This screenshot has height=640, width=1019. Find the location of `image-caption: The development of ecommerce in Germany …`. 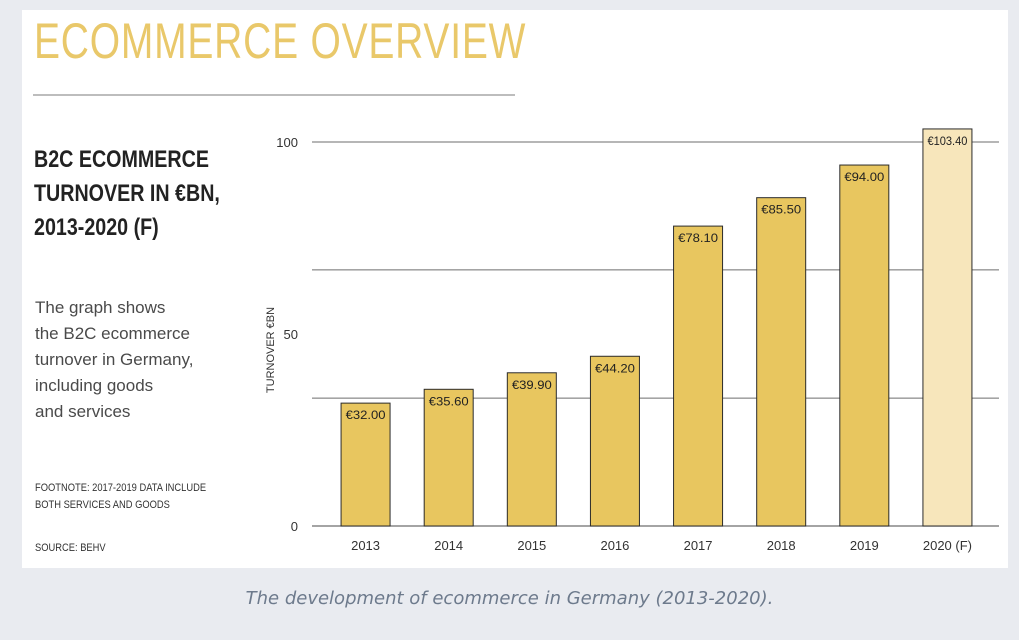

image-caption: The development of ecommerce in Germany … is located at coordinates (509, 598).